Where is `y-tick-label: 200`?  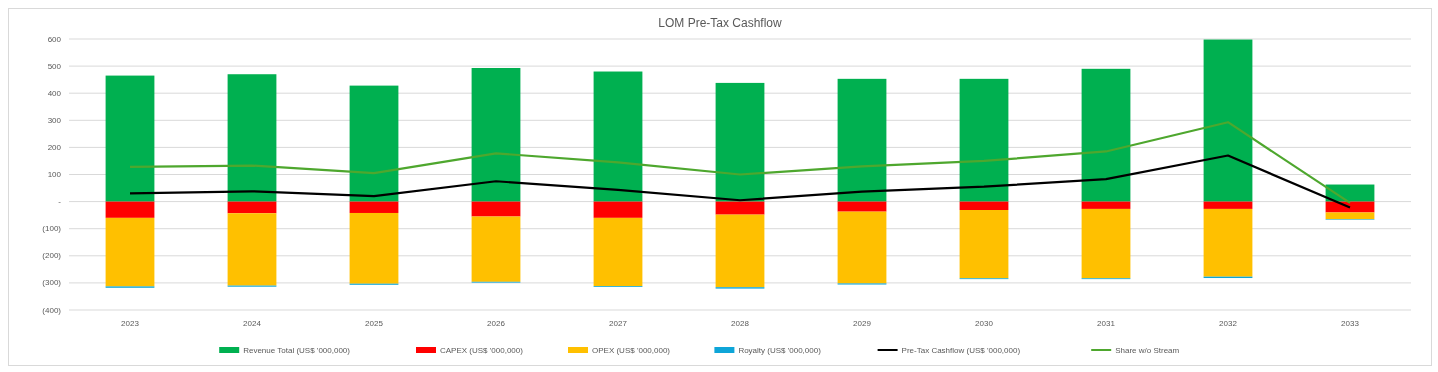
y-tick-label: 200 is located at coordinates (54, 147).